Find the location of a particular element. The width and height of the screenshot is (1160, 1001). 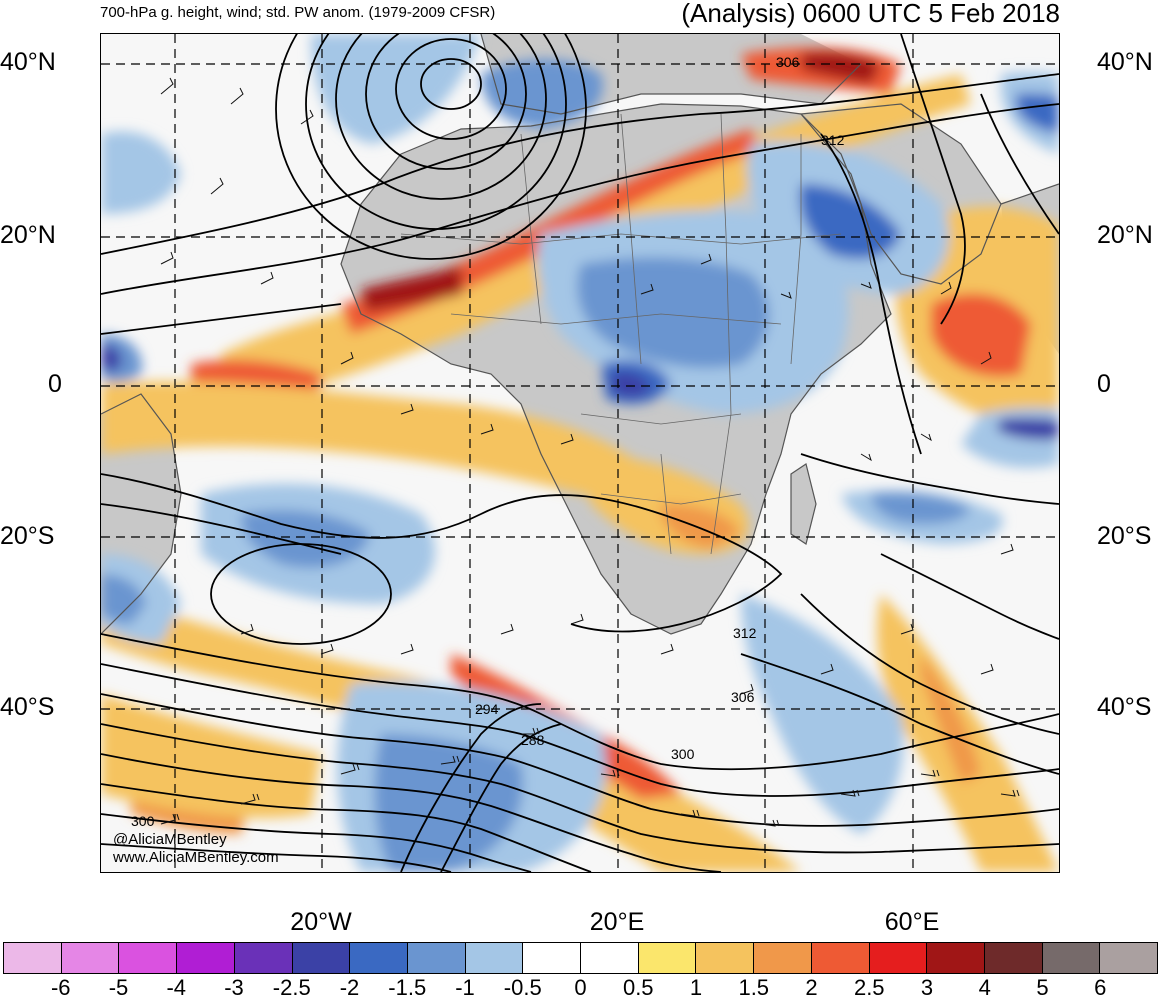

madagascar-landmass is located at coordinates (803, 504).